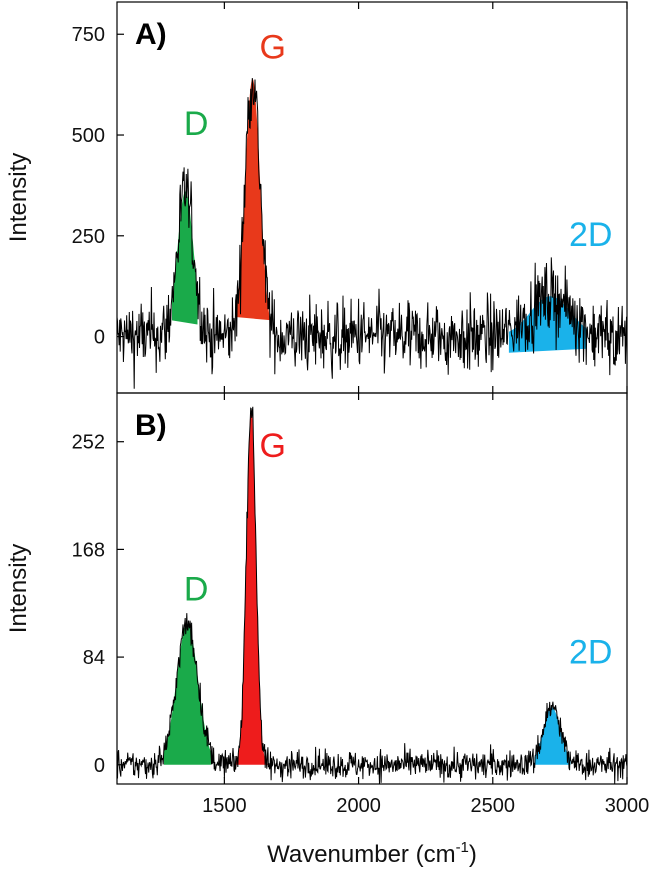  I want to click on y-tick-label: 168, so click(88, 550).